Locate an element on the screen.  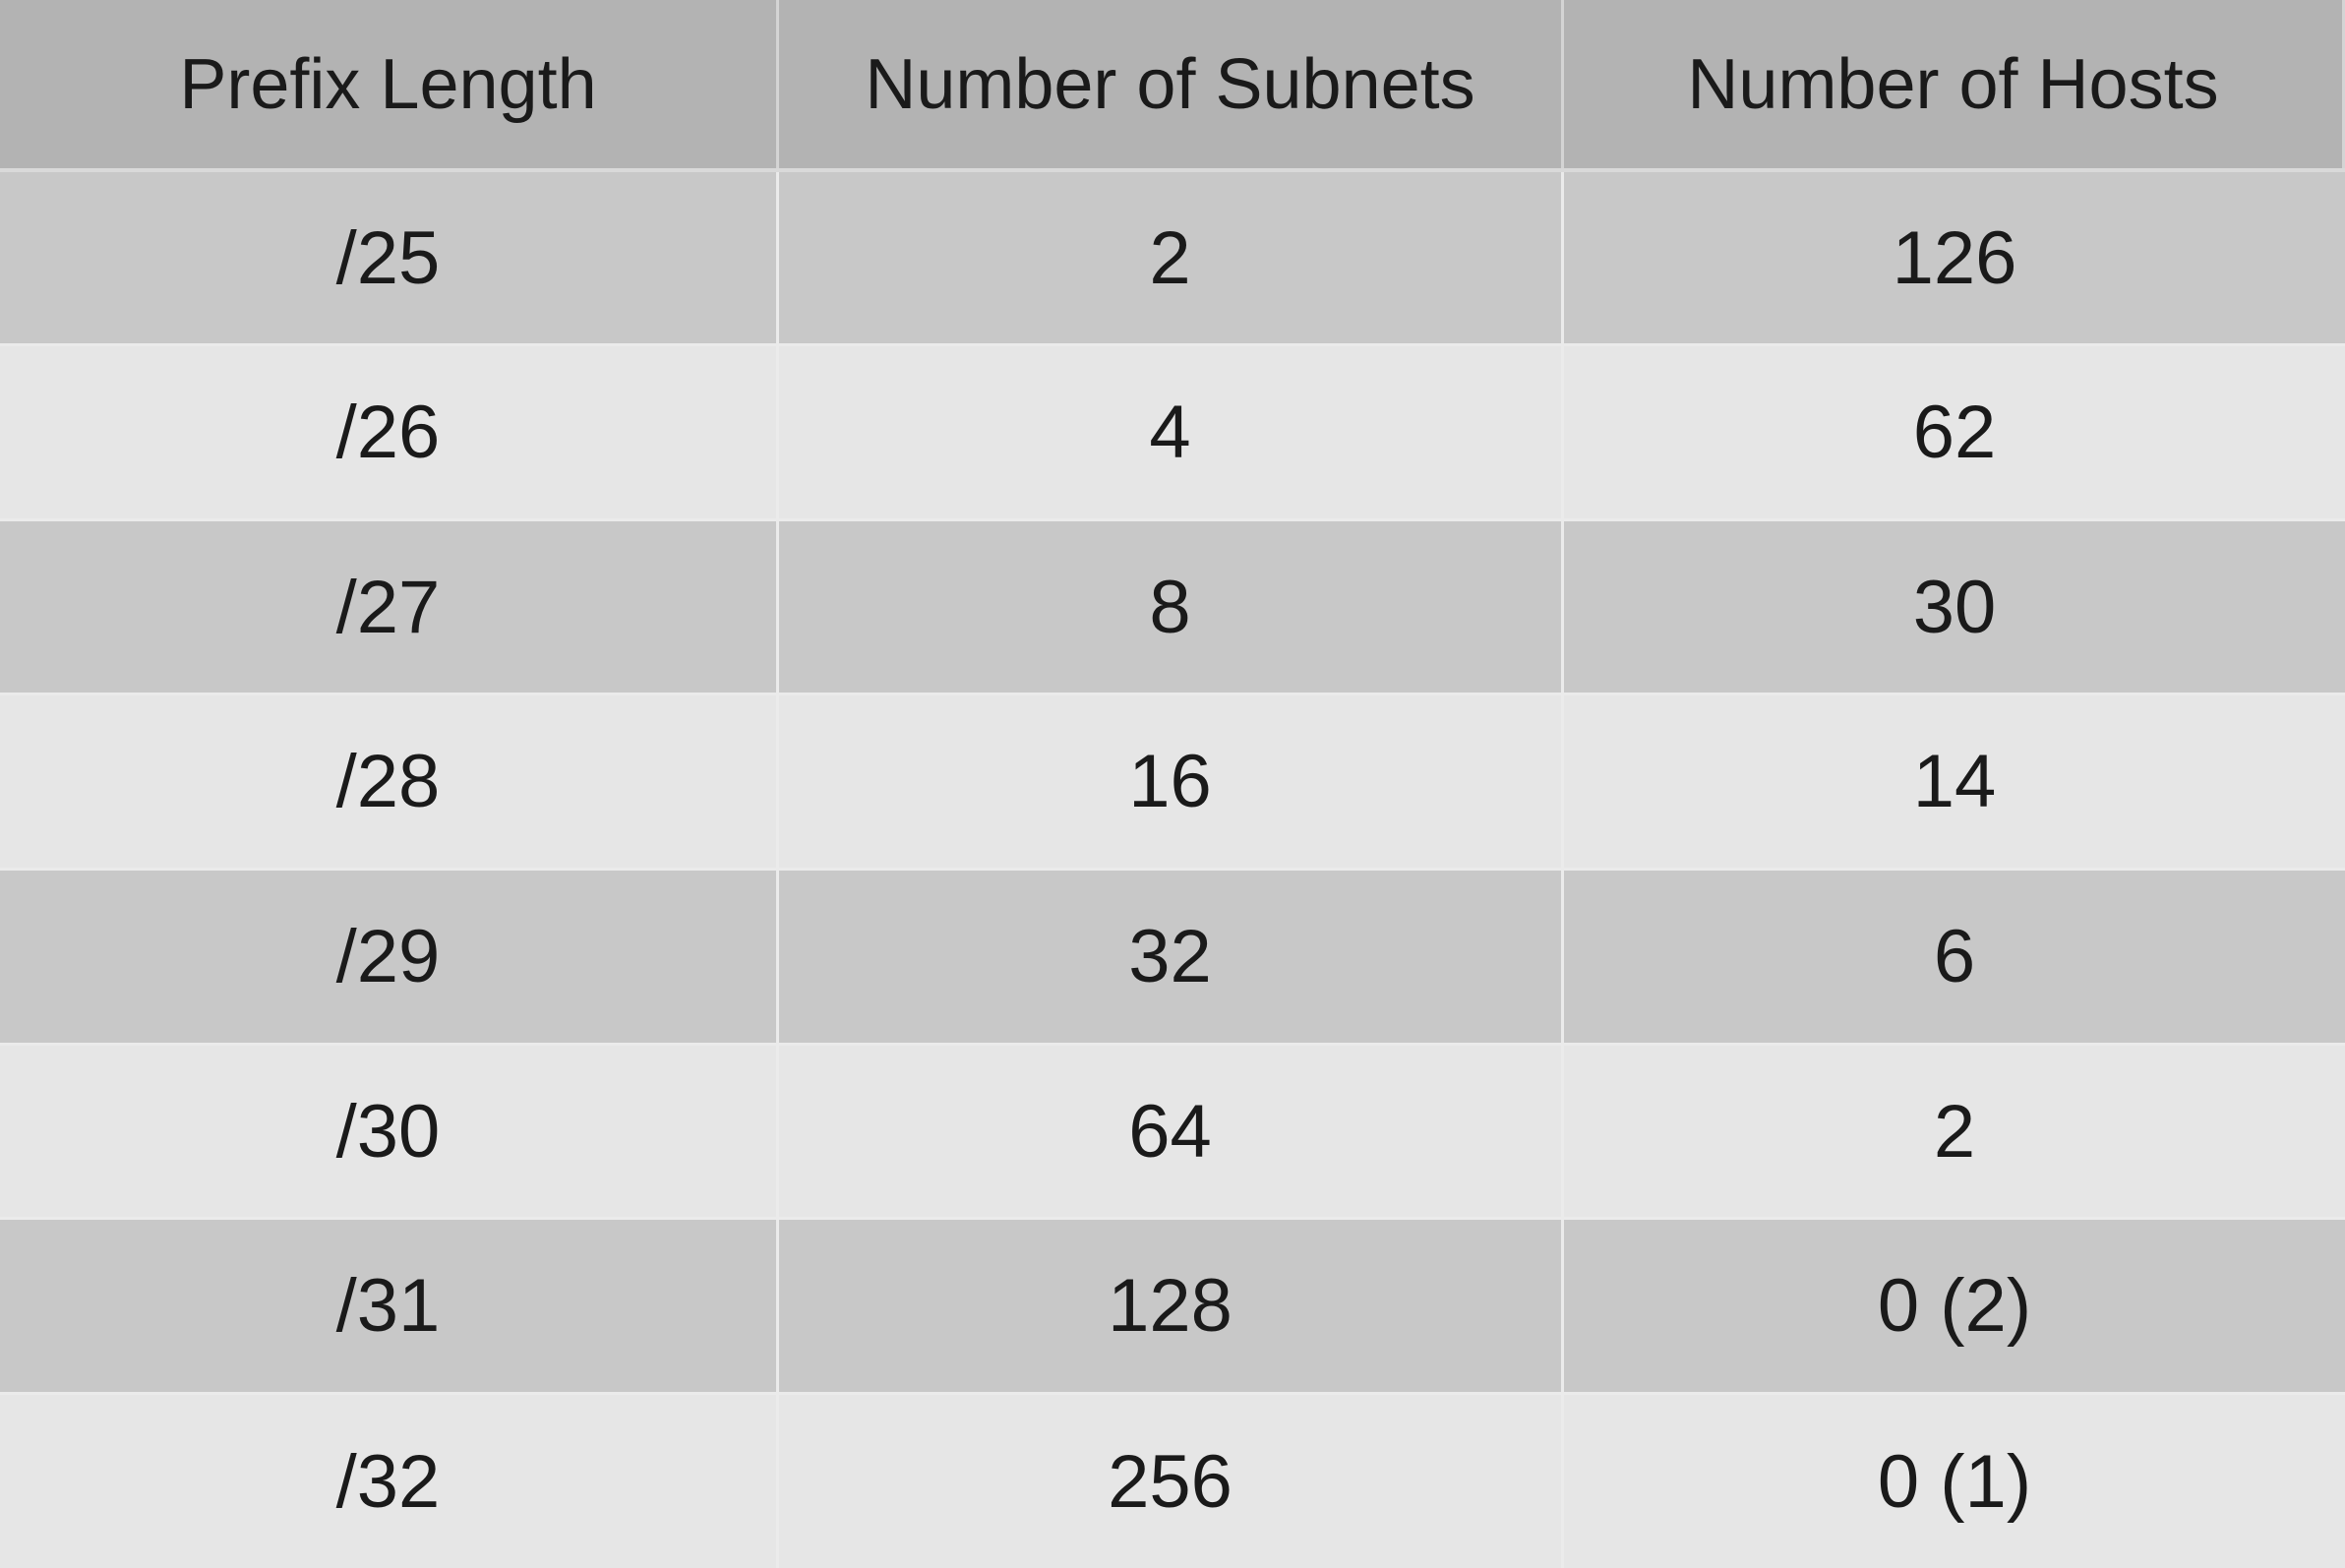
cell-prefix: /28 is located at coordinates (389, 781).